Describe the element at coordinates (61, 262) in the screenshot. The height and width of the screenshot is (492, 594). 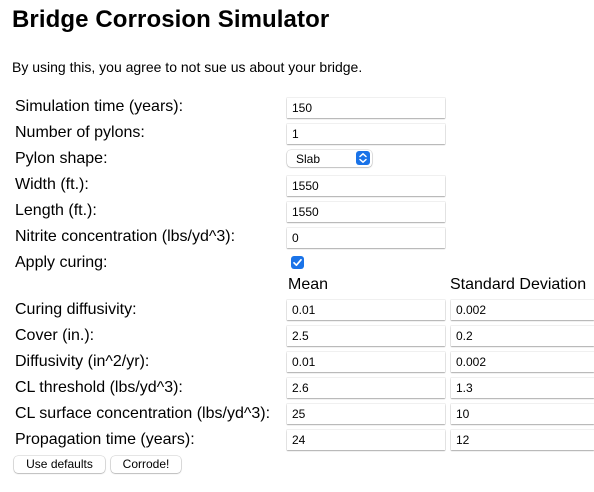
I see `curing-label: Apply curing:` at that location.